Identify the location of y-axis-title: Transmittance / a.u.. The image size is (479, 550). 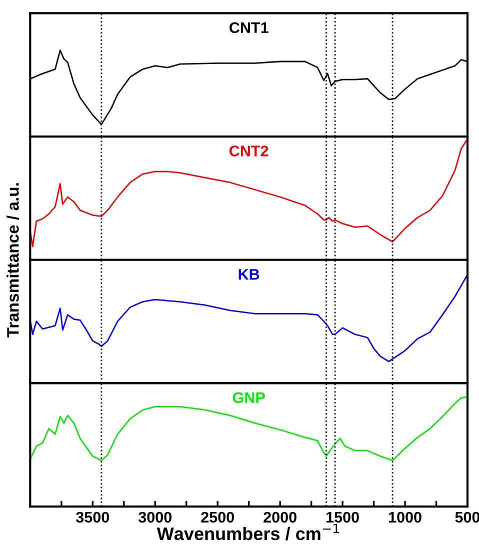
(13, 260).